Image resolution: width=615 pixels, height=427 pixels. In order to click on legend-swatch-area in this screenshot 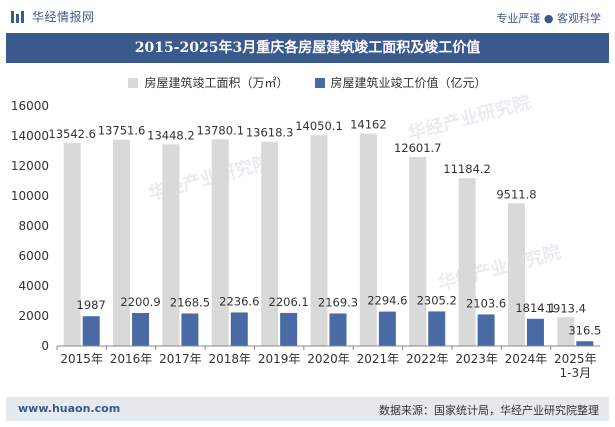, I will do `click(133, 82)`.